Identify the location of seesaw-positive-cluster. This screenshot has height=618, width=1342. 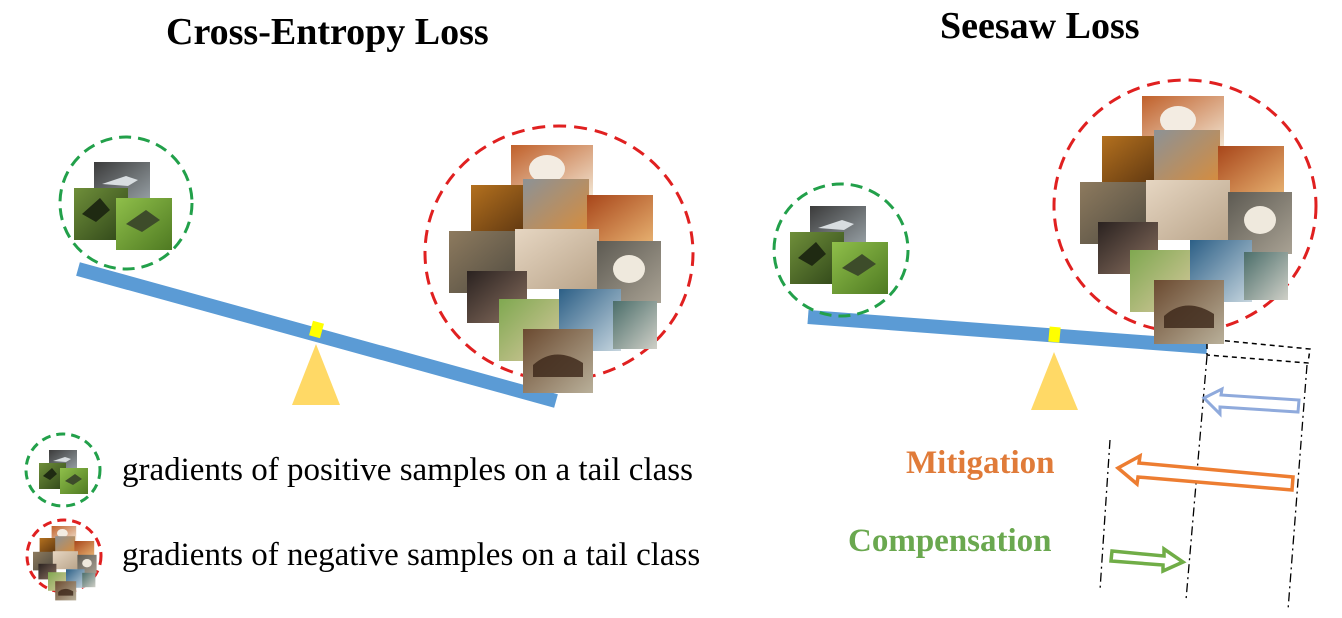
(841, 250).